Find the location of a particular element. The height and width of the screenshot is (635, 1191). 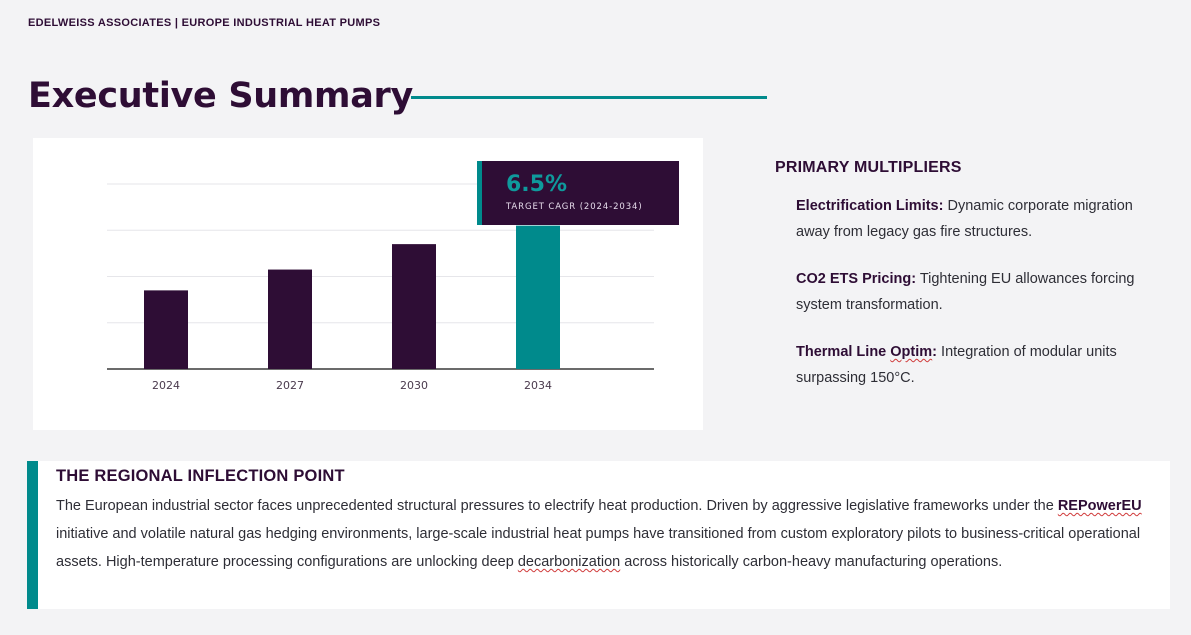

chart-x-ticks: 2024 2027 2030 2034 is located at coordinates (352, 385).